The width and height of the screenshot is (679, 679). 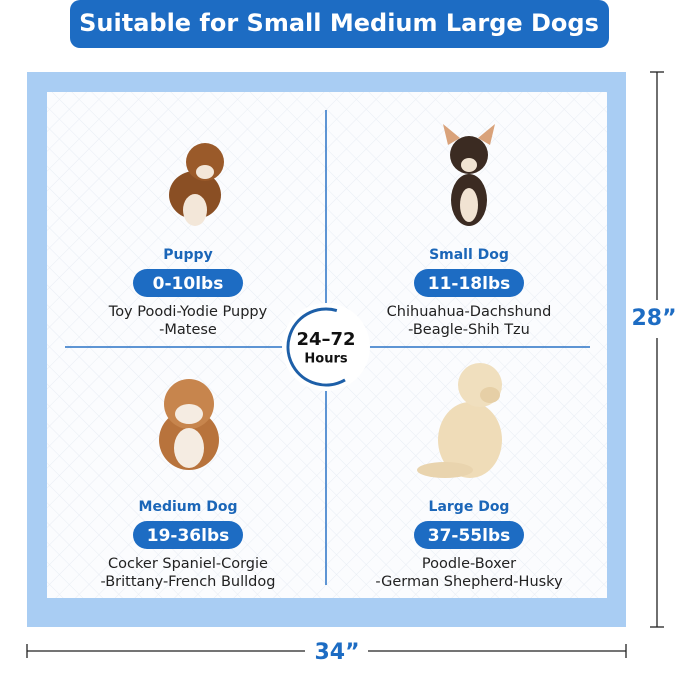 I want to click on title: Suitable for Small Medium Large Dogs, so click(x=339, y=23).